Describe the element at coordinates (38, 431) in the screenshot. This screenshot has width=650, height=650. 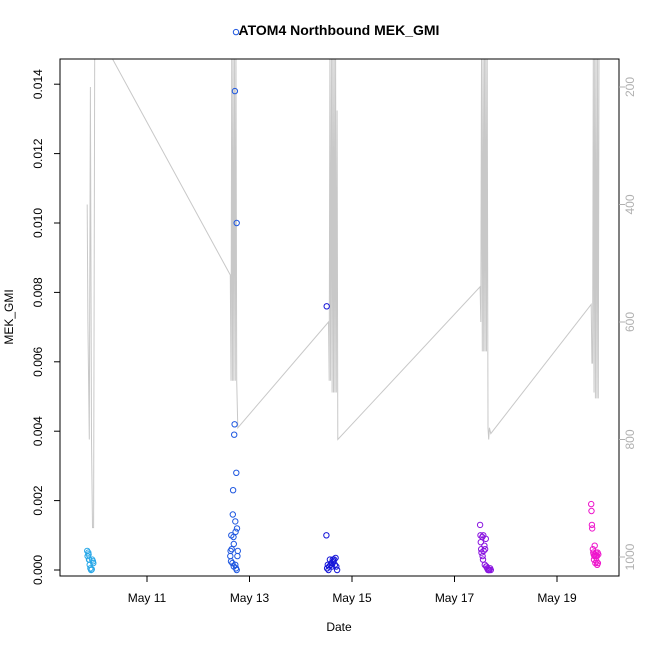
I see `y-tick-label: 0.004` at that location.